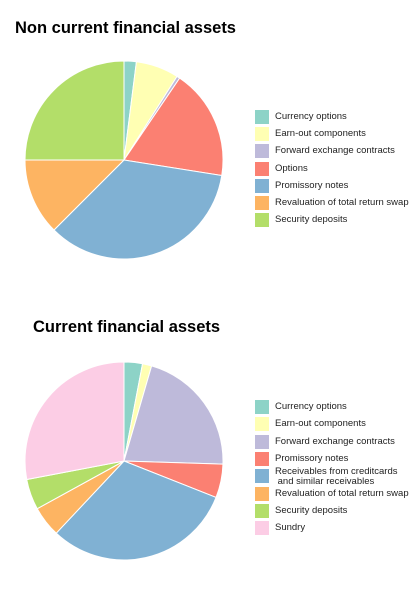 Image resolution: width=410 pixels, height=600 pixels. I want to click on legend-label: Forward exchange contracts, so click(335, 442).